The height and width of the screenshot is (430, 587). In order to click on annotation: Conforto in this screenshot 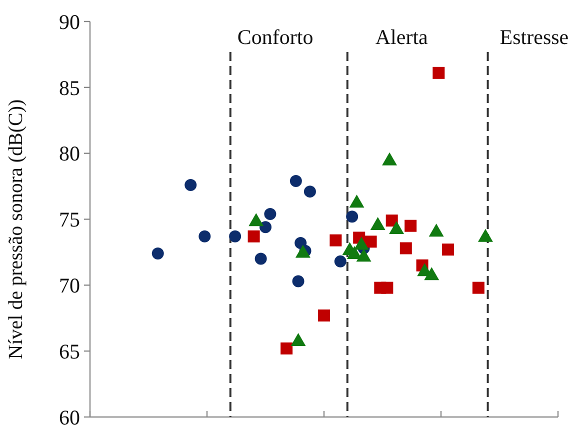, I will do `click(275, 37)`.